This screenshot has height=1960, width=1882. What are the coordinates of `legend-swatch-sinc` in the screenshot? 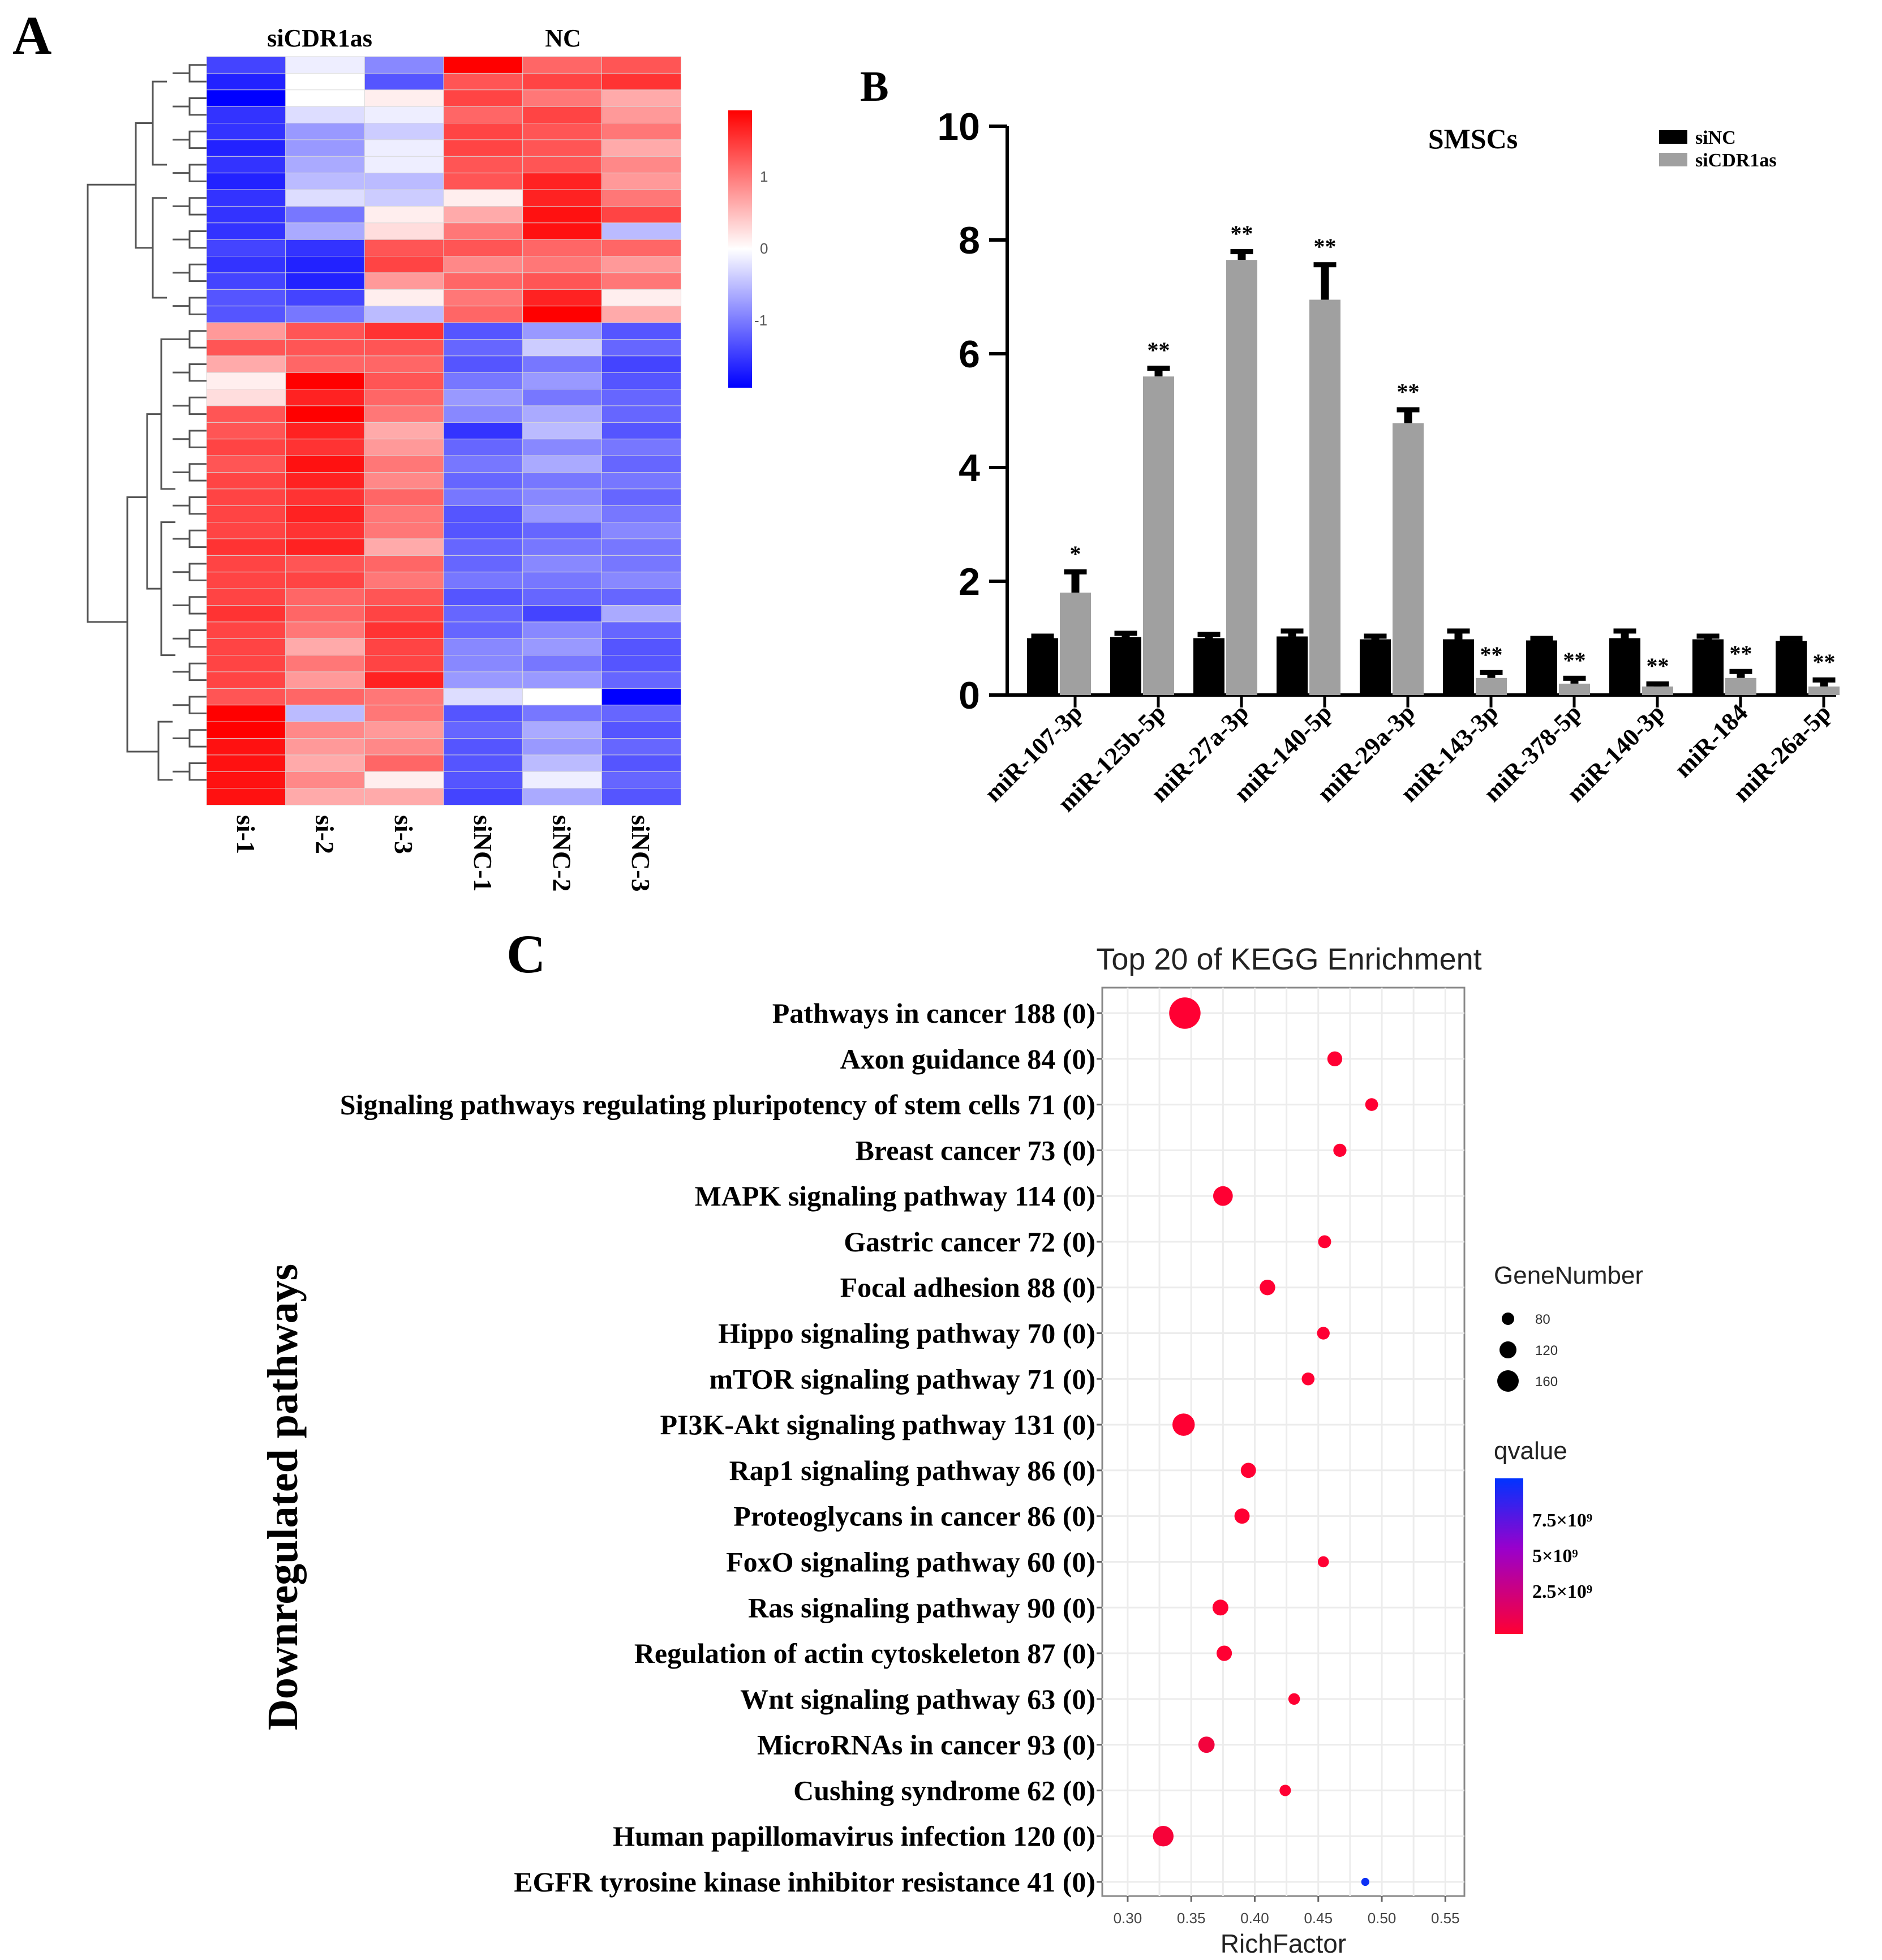 It's located at (1673, 137).